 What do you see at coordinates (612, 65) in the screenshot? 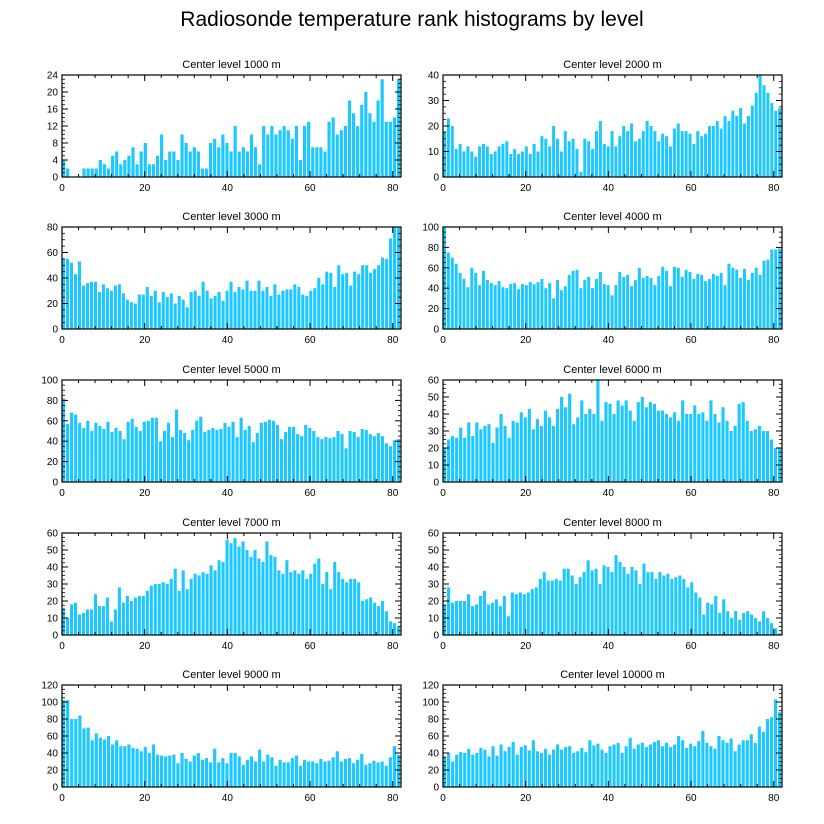
I see `panel-title: Center level 2000 m` at bounding box center [612, 65].